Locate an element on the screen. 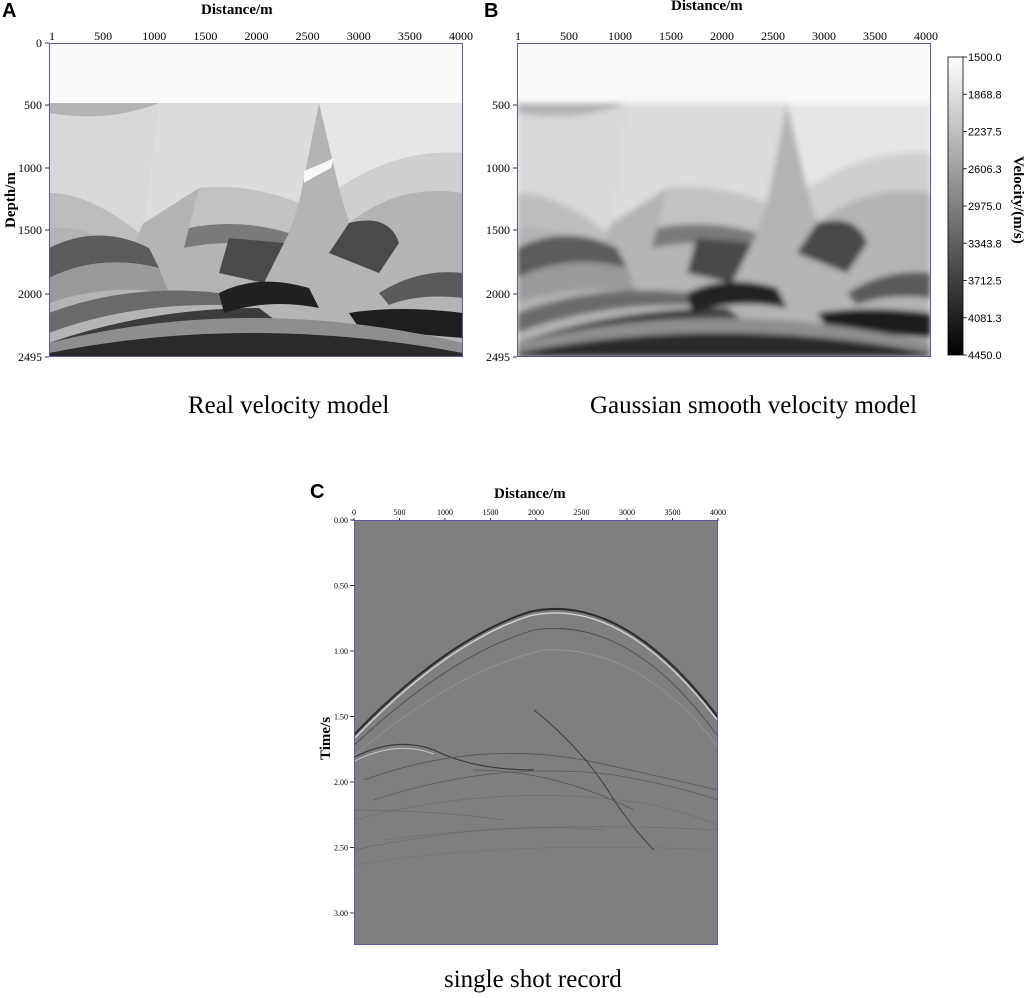 This screenshot has height=998, width=1024. colorbar-tick-label: 2606.3 is located at coordinates (985, 170).